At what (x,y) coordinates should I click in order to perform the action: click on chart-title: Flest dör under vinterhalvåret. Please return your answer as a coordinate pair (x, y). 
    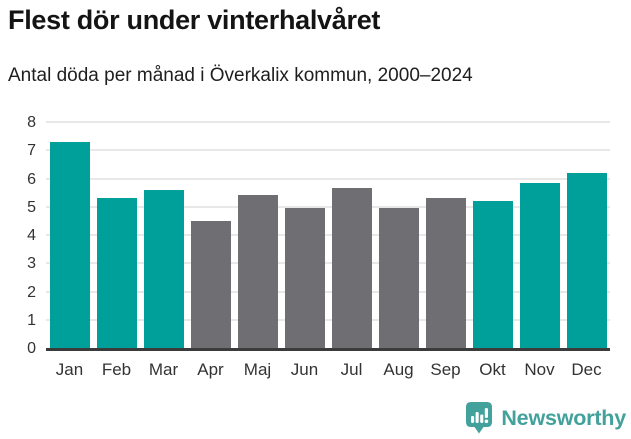
    Looking at the image, I should click on (194, 20).